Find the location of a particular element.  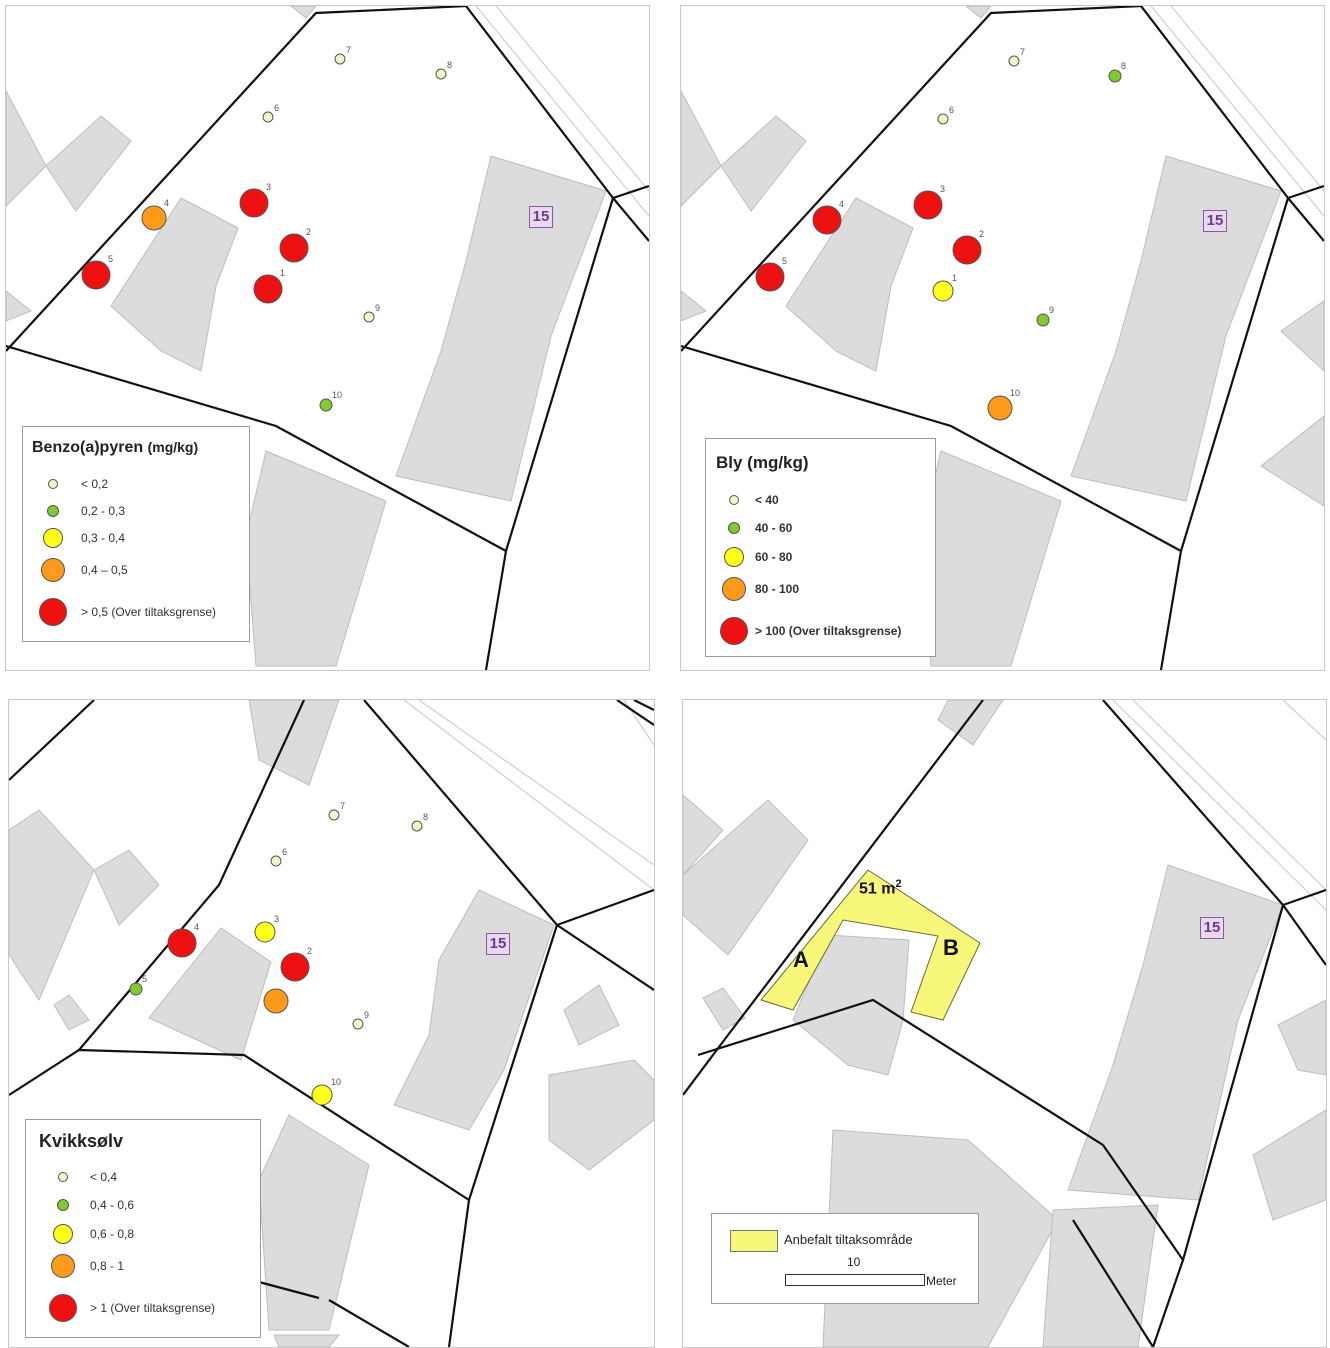

sample-point-number: 4 is located at coordinates (196, 927).